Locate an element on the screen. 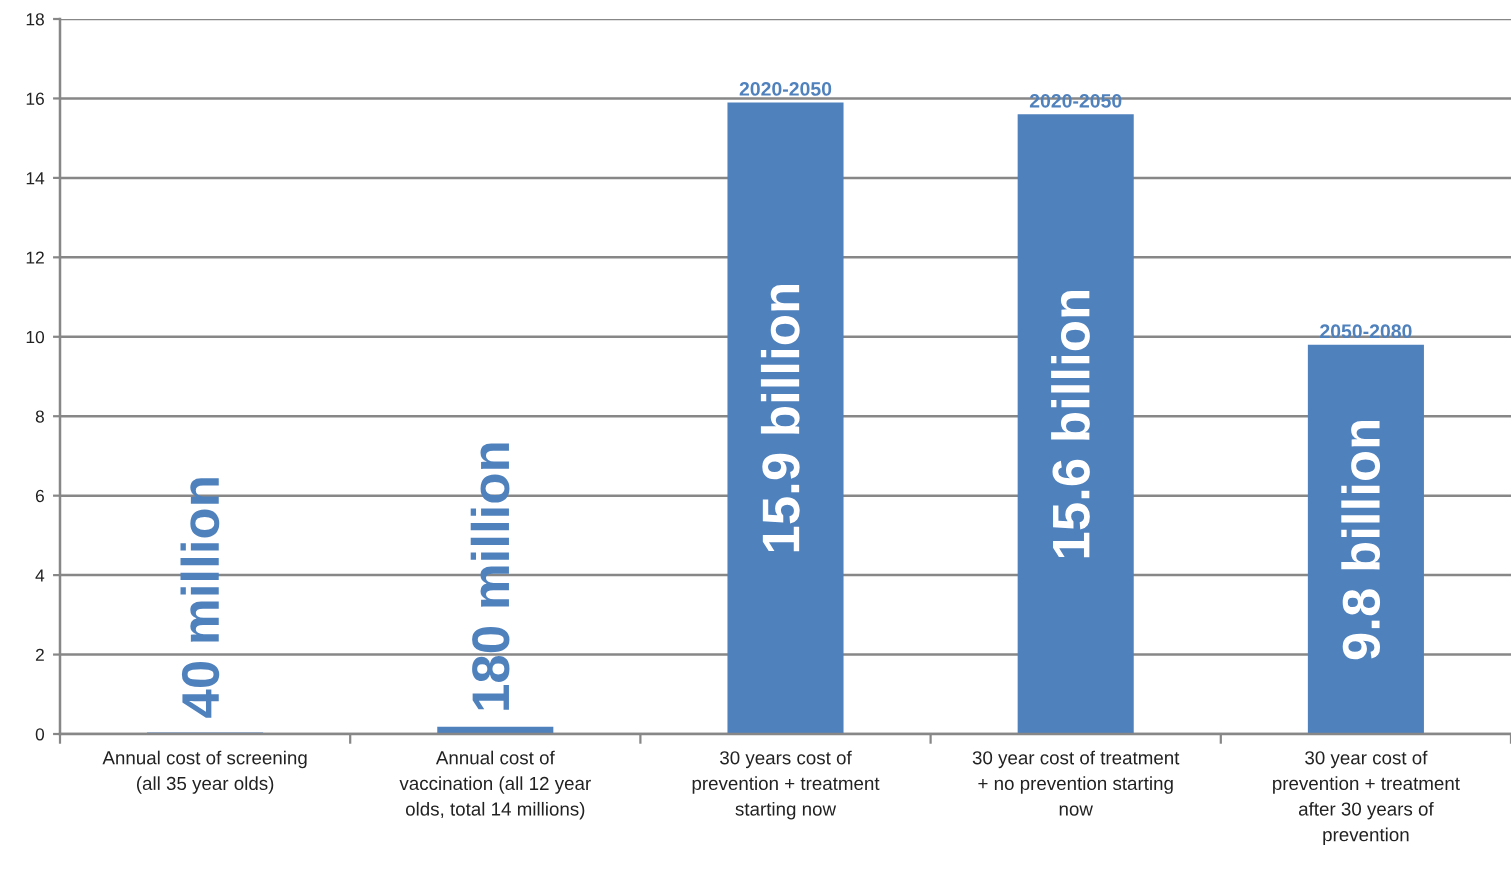 Image resolution: width=1511 pixels, height=880 pixels. x-tick-label: 30 year cost of treatment + no prevention starting now is located at coordinates (1076, 783).